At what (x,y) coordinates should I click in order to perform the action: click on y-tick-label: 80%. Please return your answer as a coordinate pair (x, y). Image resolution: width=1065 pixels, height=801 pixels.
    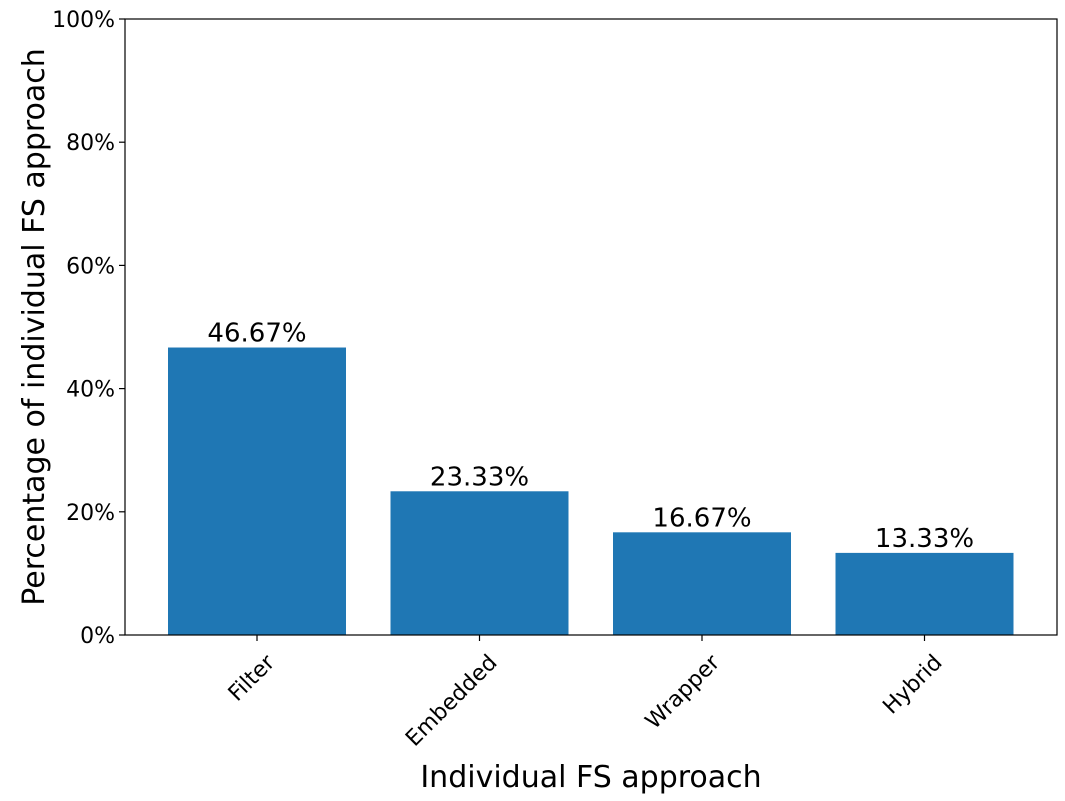
    Looking at the image, I should click on (90, 143).